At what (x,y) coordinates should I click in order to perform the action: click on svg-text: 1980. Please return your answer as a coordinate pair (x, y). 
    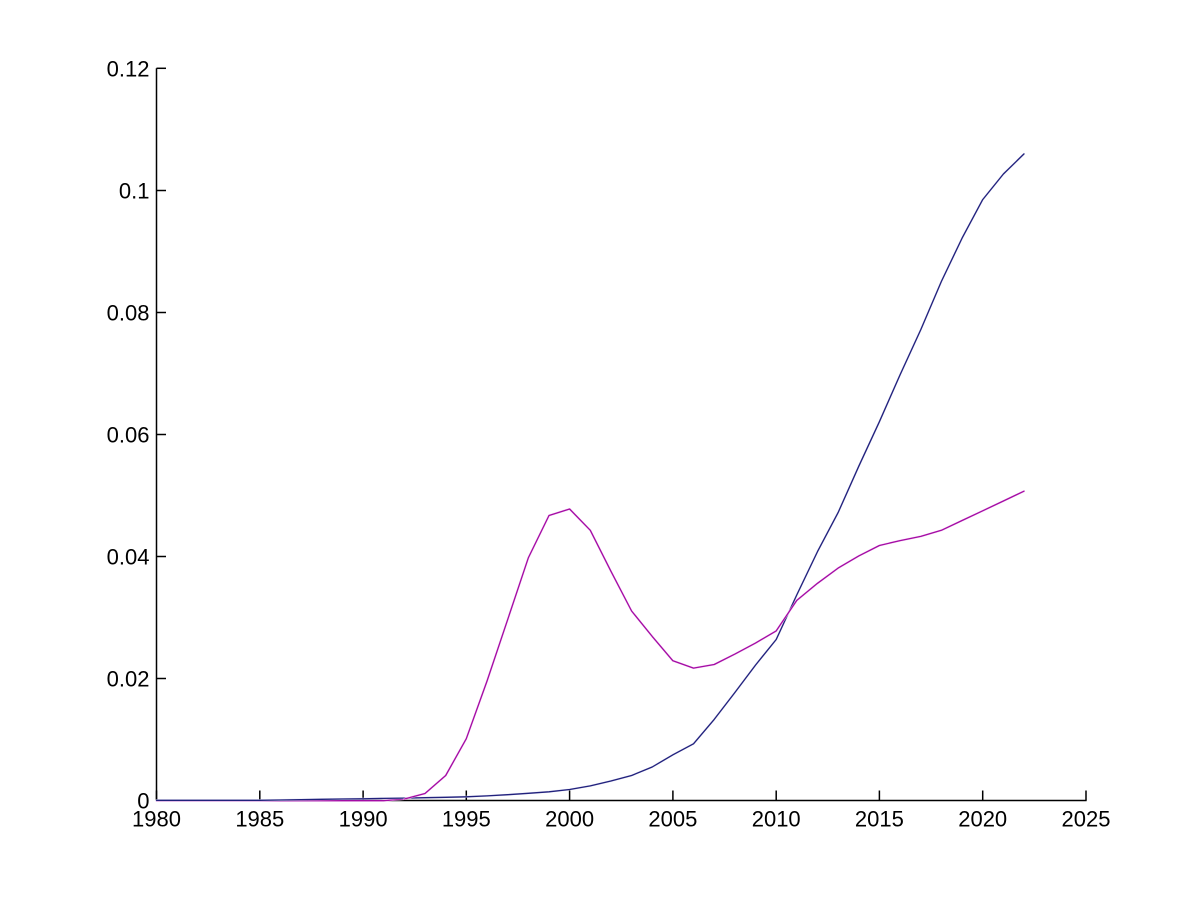
    Looking at the image, I should click on (156, 819).